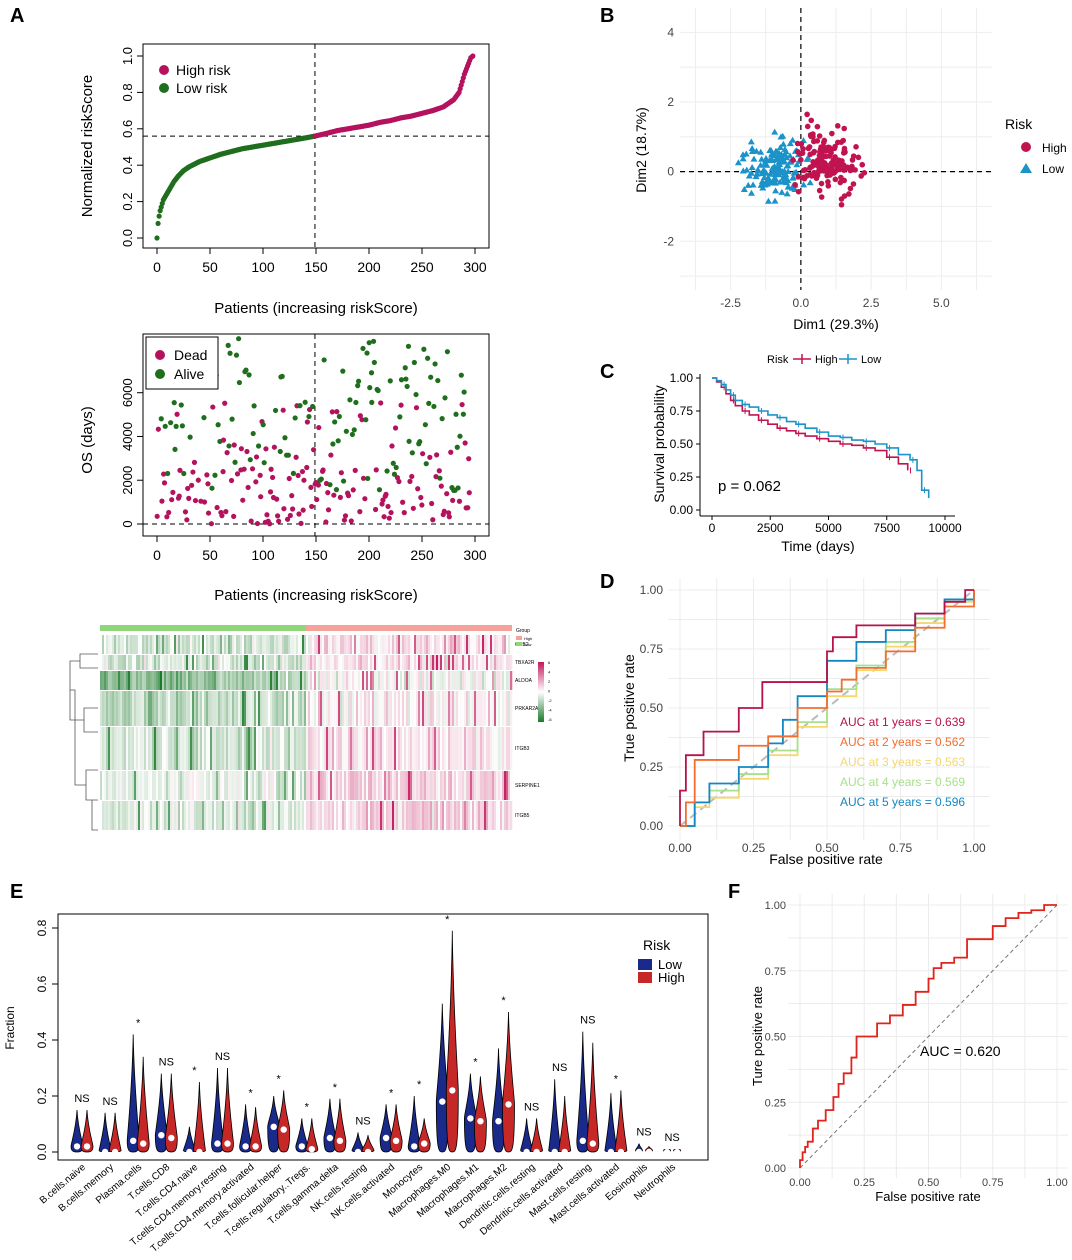 This screenshot has width=1072, height=1260. Describe the element at coordinates (661, 961) in the screenshot. I see `e-legend: Risk Low High` at that location.